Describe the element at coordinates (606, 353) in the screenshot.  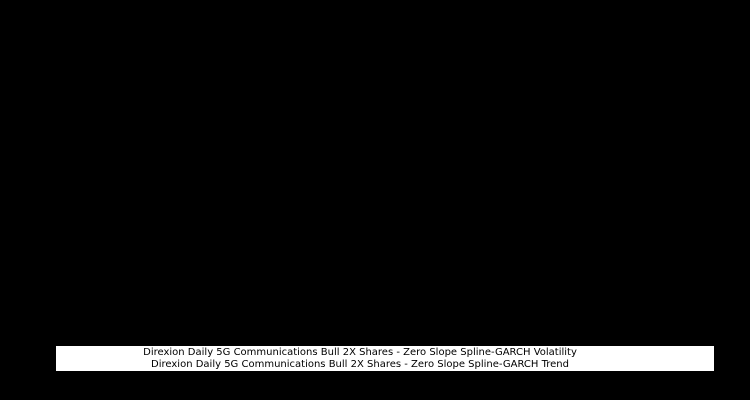
I see `legend-line-sample-volatility` at that location.